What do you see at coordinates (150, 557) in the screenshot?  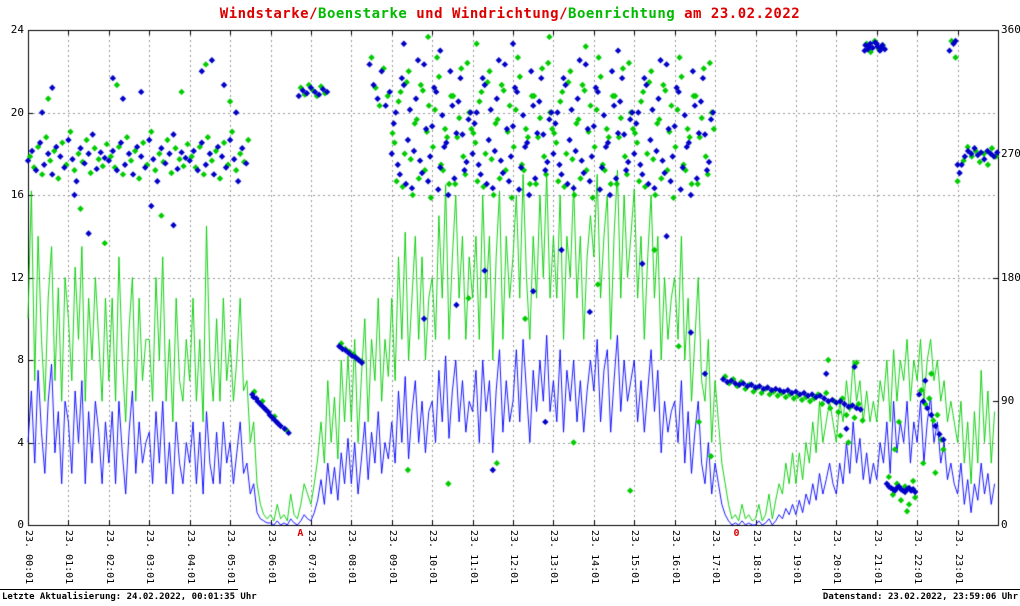 I see `x-axis-tick-label: 23. 03:01` at bounding box center [150, 557].